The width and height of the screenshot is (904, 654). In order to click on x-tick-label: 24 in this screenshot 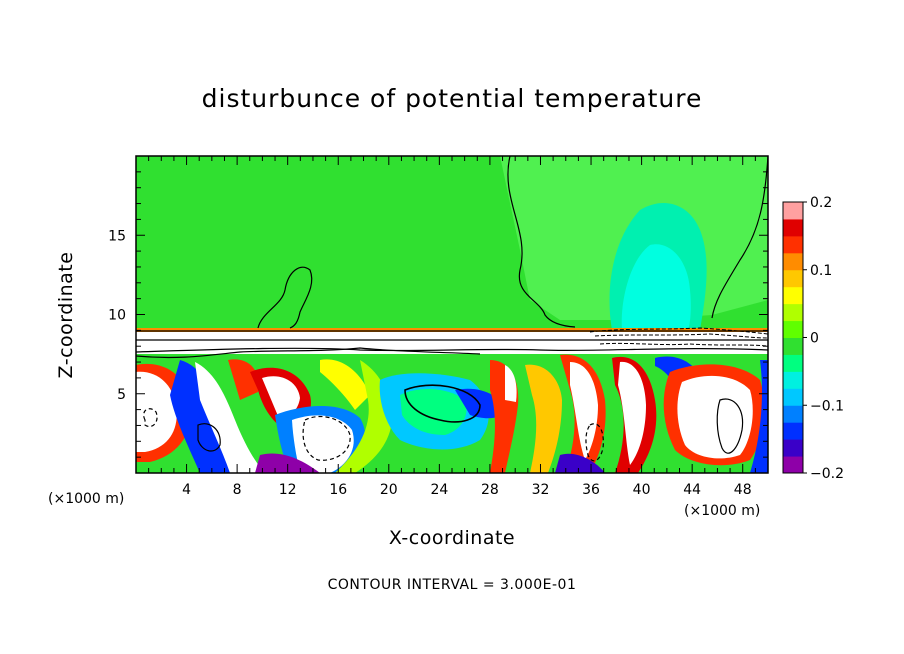, I will do `click(439, 490)`.